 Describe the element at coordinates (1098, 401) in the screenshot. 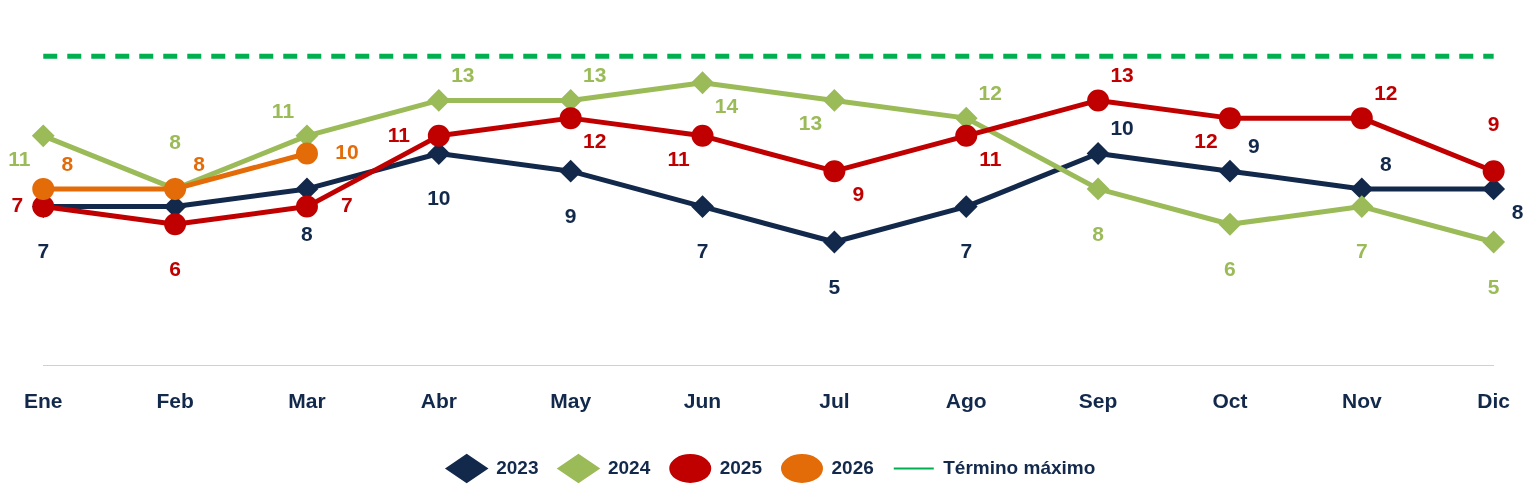

I see `x-tick-label: Sep` at that location.